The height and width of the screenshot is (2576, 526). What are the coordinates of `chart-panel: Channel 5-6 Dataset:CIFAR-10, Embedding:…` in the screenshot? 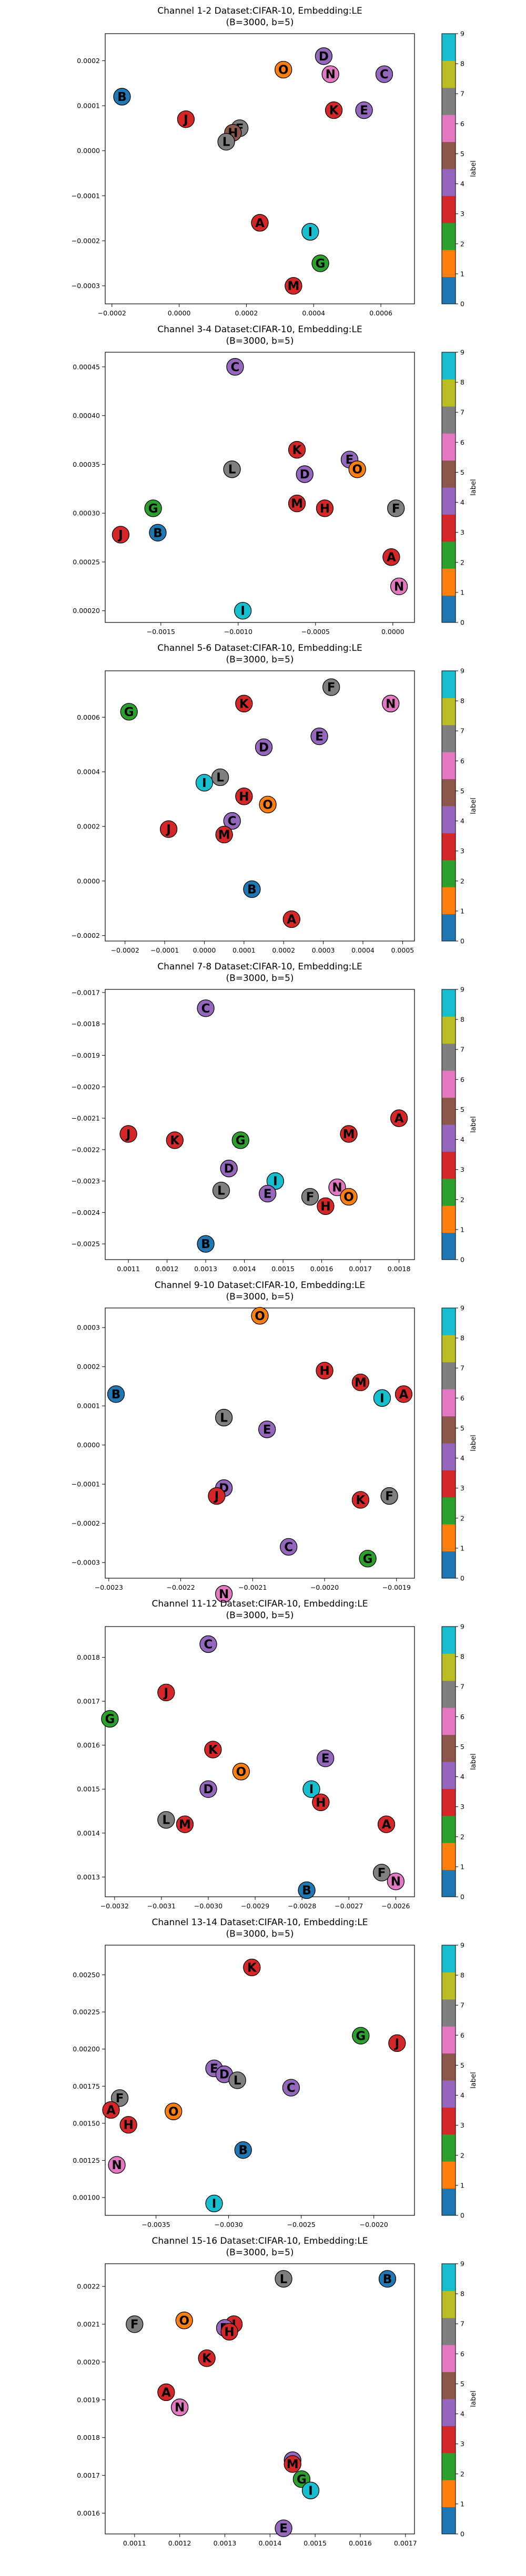 It's located at (275, 798).